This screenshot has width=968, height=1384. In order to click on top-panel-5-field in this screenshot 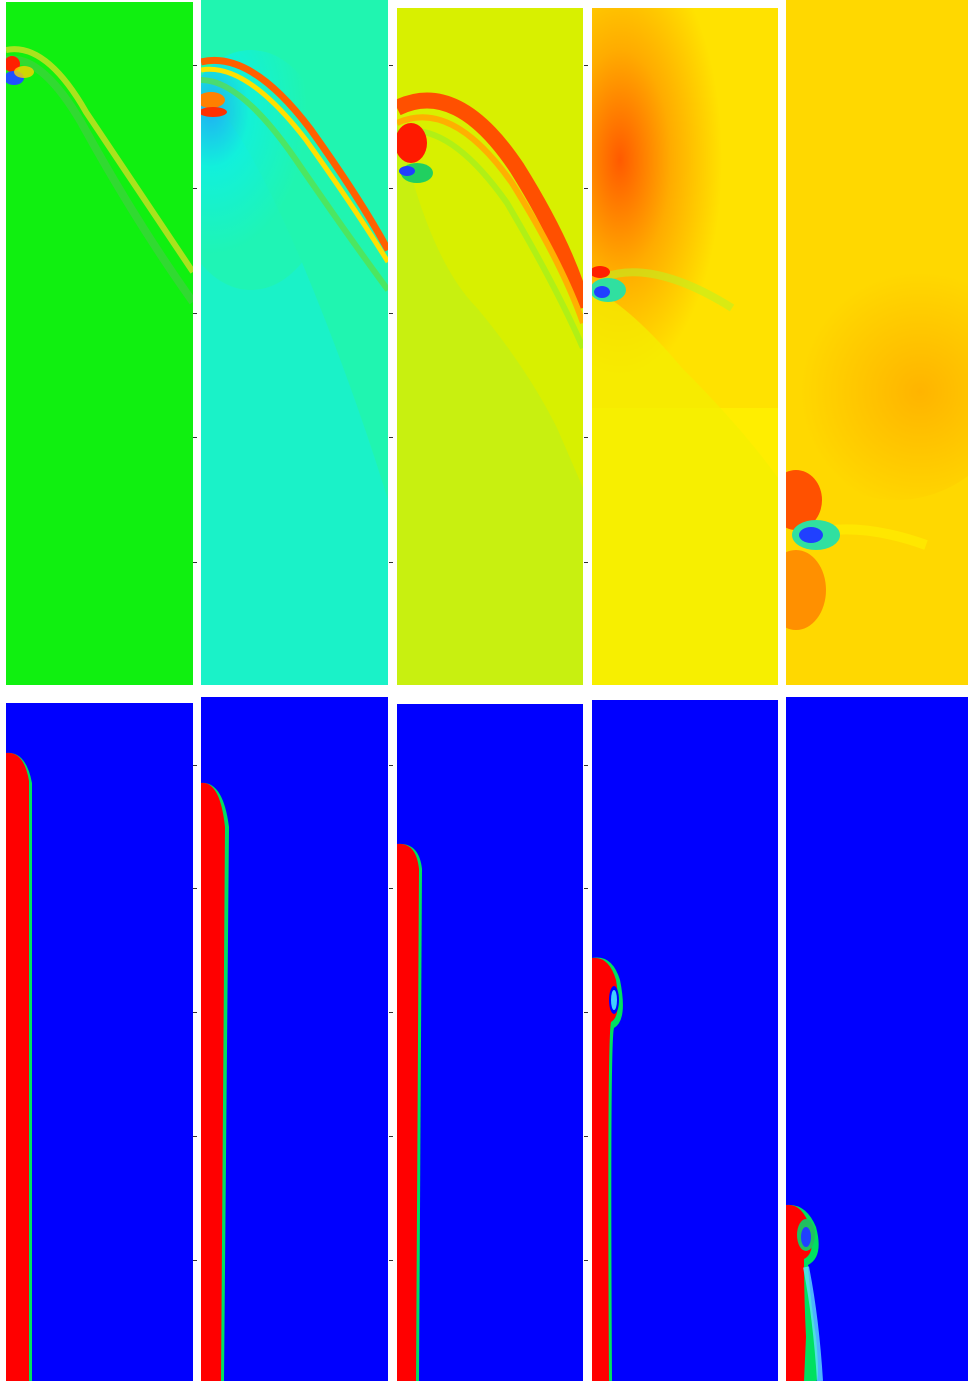, I will do `click(877, 342)`.